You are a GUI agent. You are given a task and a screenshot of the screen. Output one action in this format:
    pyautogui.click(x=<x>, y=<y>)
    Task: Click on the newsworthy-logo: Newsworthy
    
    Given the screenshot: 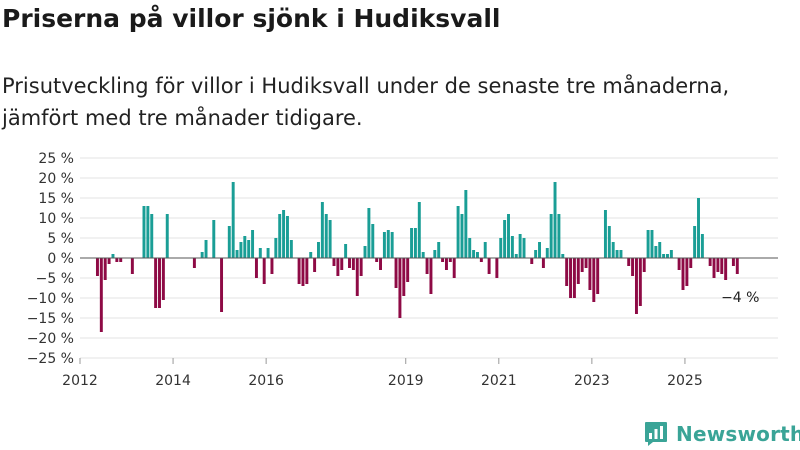 What is the action you would take?
    pyautogui.click(x=722, y=434)
    